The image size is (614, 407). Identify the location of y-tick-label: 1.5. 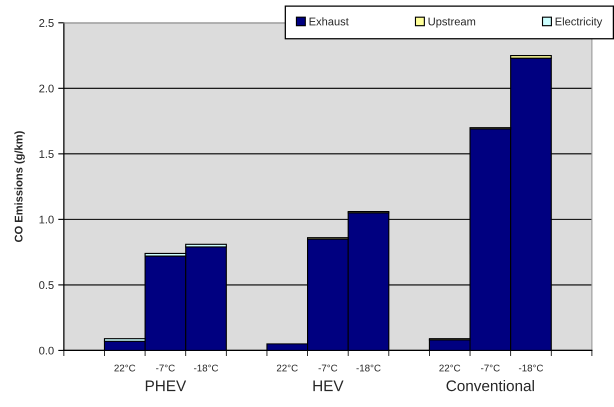
(47, 154).